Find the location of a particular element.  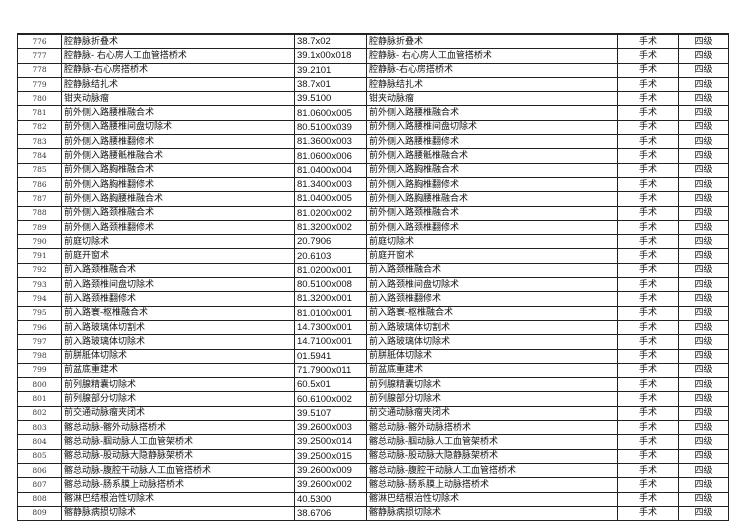

table-row: 779 腔静脉结扎术 38.7x01 腔静脉结扎术 手术 四级 is located at coordinates (373, 84).